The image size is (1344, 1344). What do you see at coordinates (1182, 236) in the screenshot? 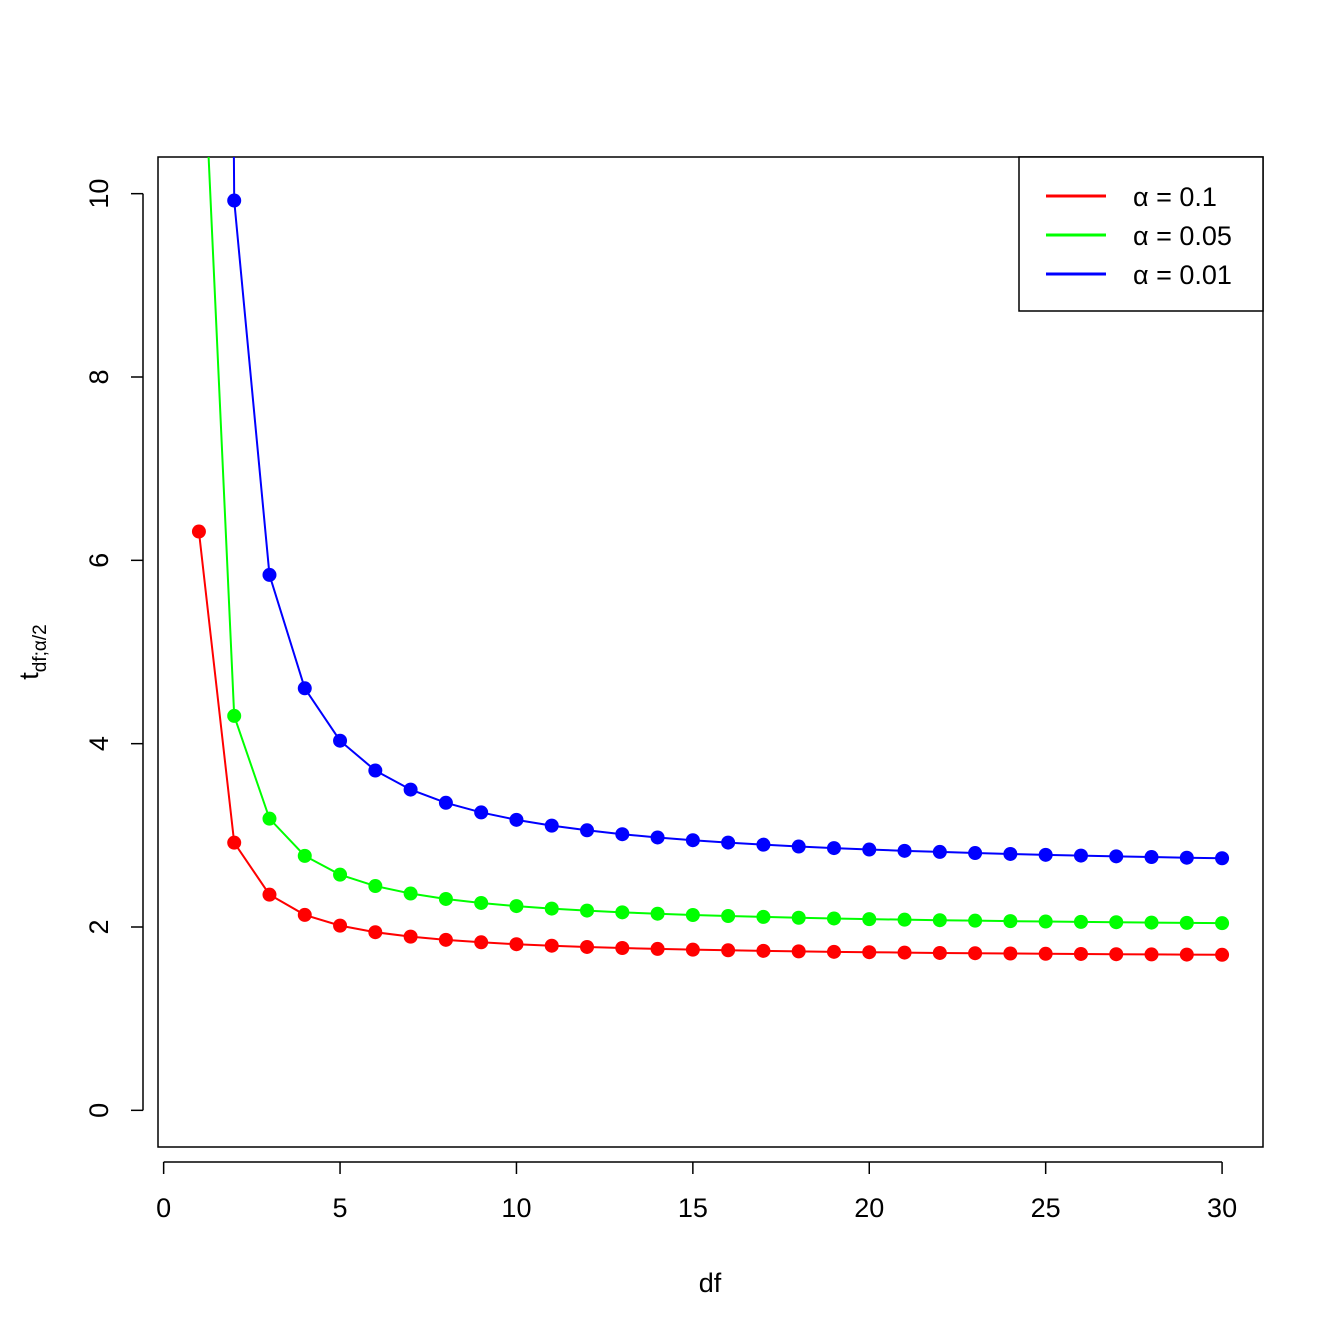
I see `legend-label: α = 0.05` at bounding box center [1182, 236].